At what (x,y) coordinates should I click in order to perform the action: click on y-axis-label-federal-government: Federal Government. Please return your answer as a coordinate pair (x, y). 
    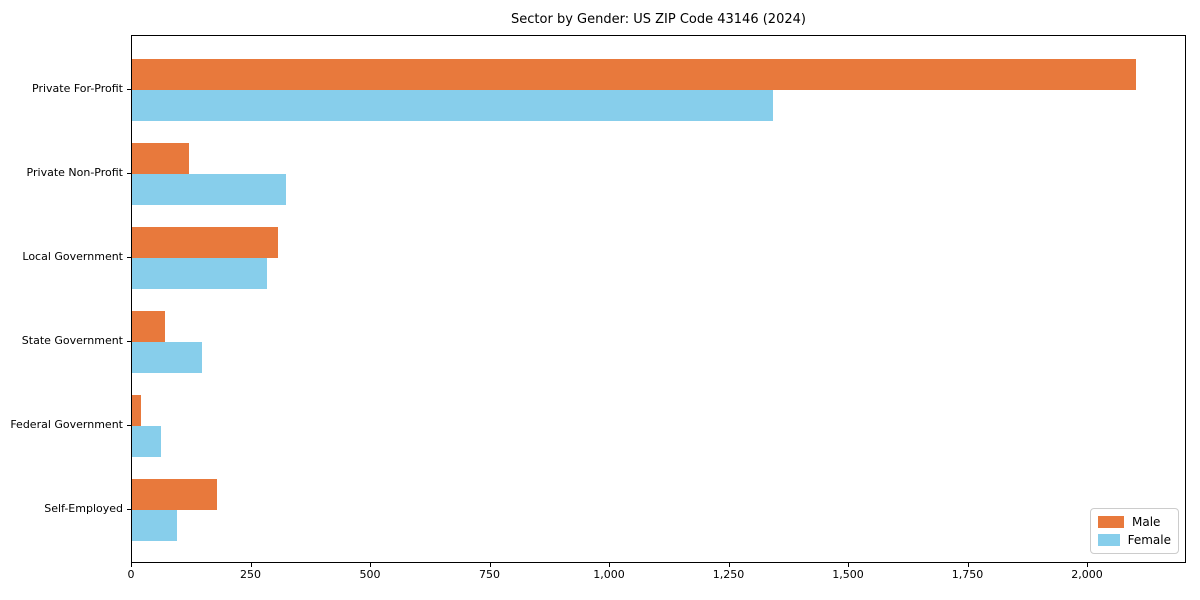
    Looking at the image, I should click on (66, 424).